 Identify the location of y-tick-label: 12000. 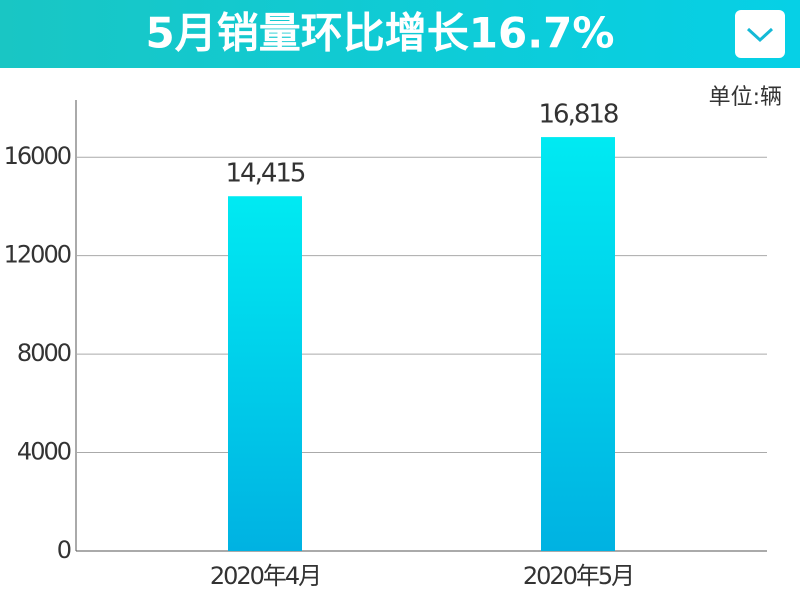
(37, 255).